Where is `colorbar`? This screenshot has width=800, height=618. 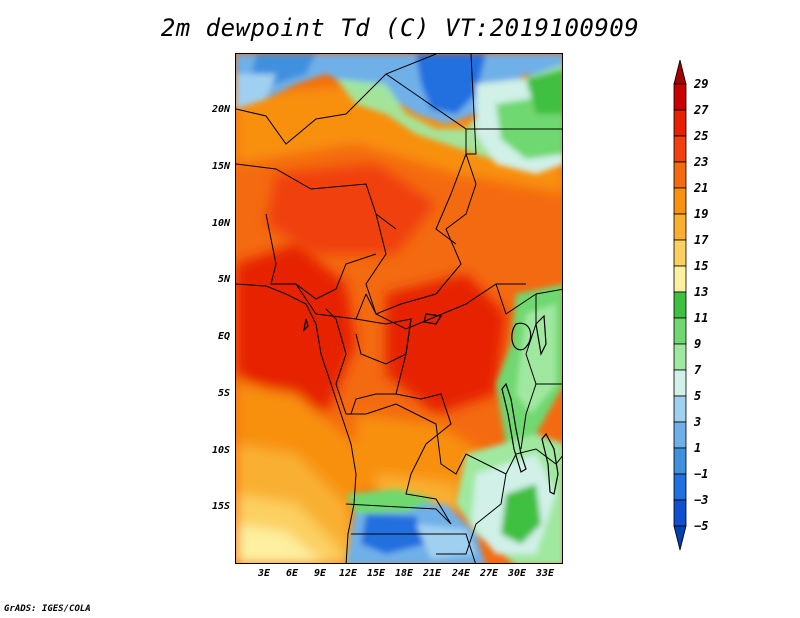 colorbar is located at coordinates (680, 305).